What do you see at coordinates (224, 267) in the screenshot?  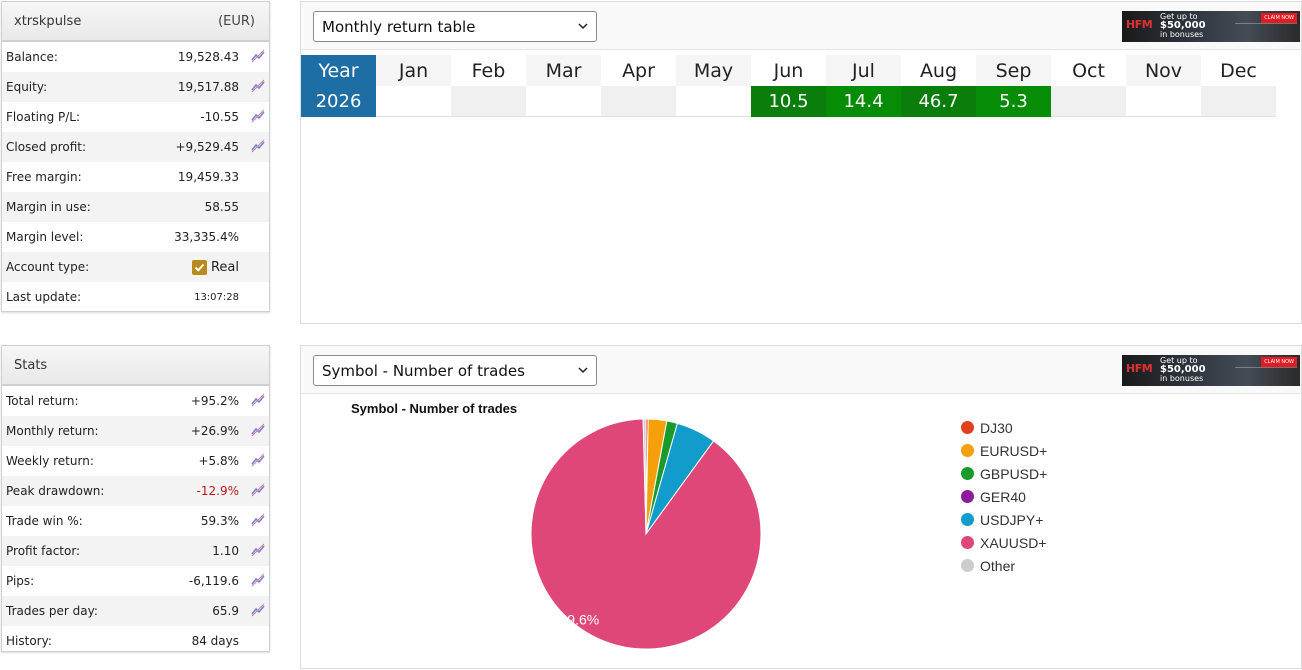 I see `stat-value: Real` at bounding box center [224, 267].